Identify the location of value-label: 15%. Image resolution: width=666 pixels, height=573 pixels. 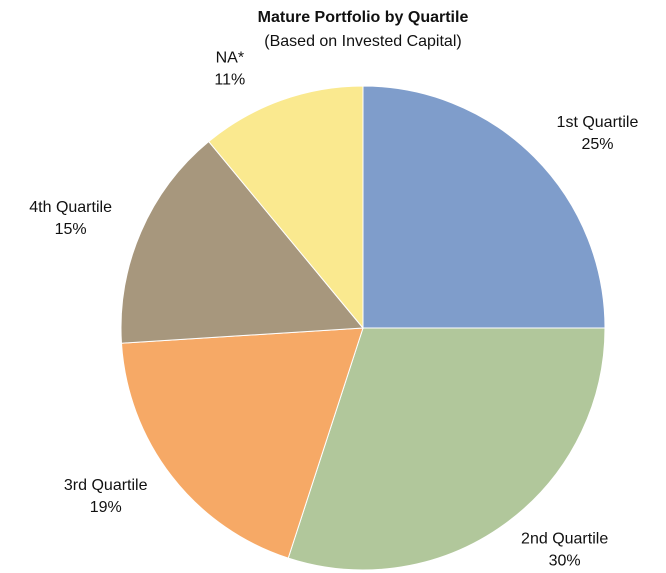
(71, 229).